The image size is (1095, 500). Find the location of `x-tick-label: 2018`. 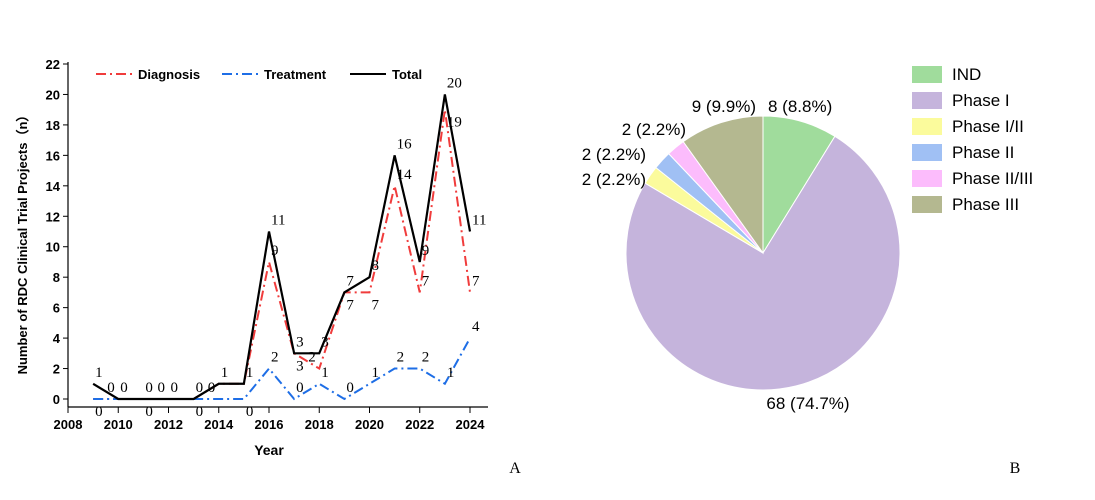

x-tick-label: 2018 is located at coordinates (319, 424).